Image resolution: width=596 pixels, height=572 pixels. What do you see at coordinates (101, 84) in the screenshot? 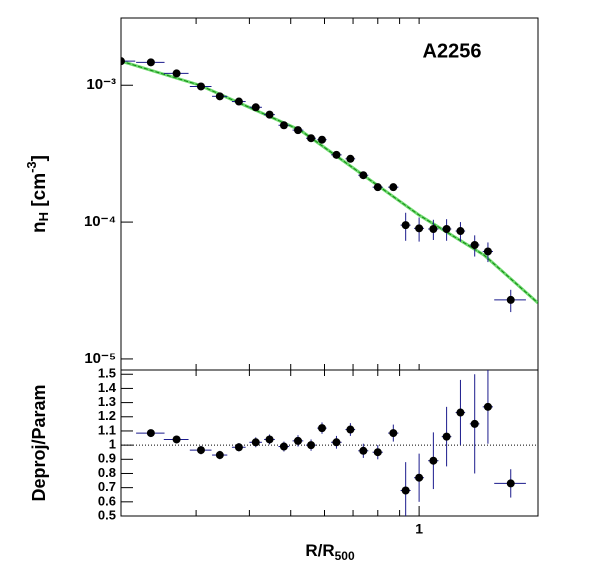
I see `y-tick-label: 10⁻³` at bounding box center [101, 84].